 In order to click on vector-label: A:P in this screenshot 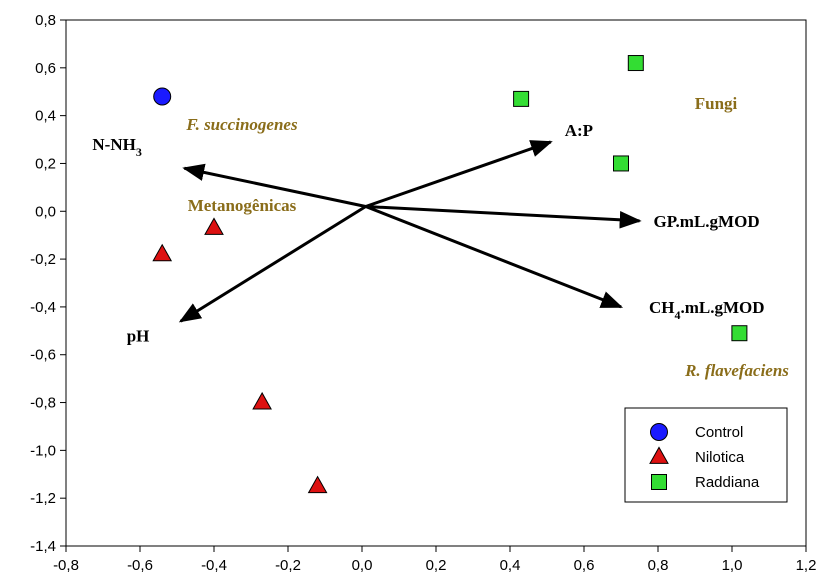, I will do `click(579, 130)`.